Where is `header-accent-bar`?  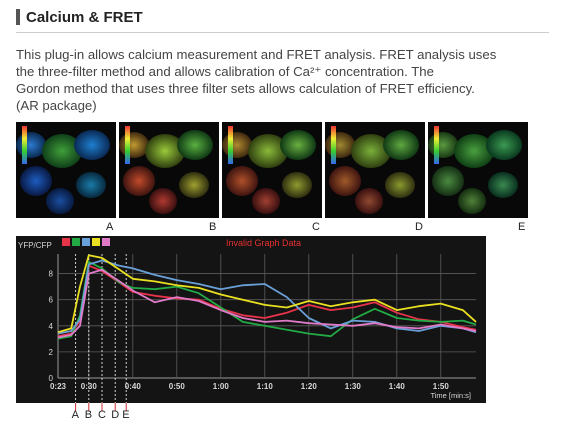
header-accent-bar is located at coordinates (18, 17).